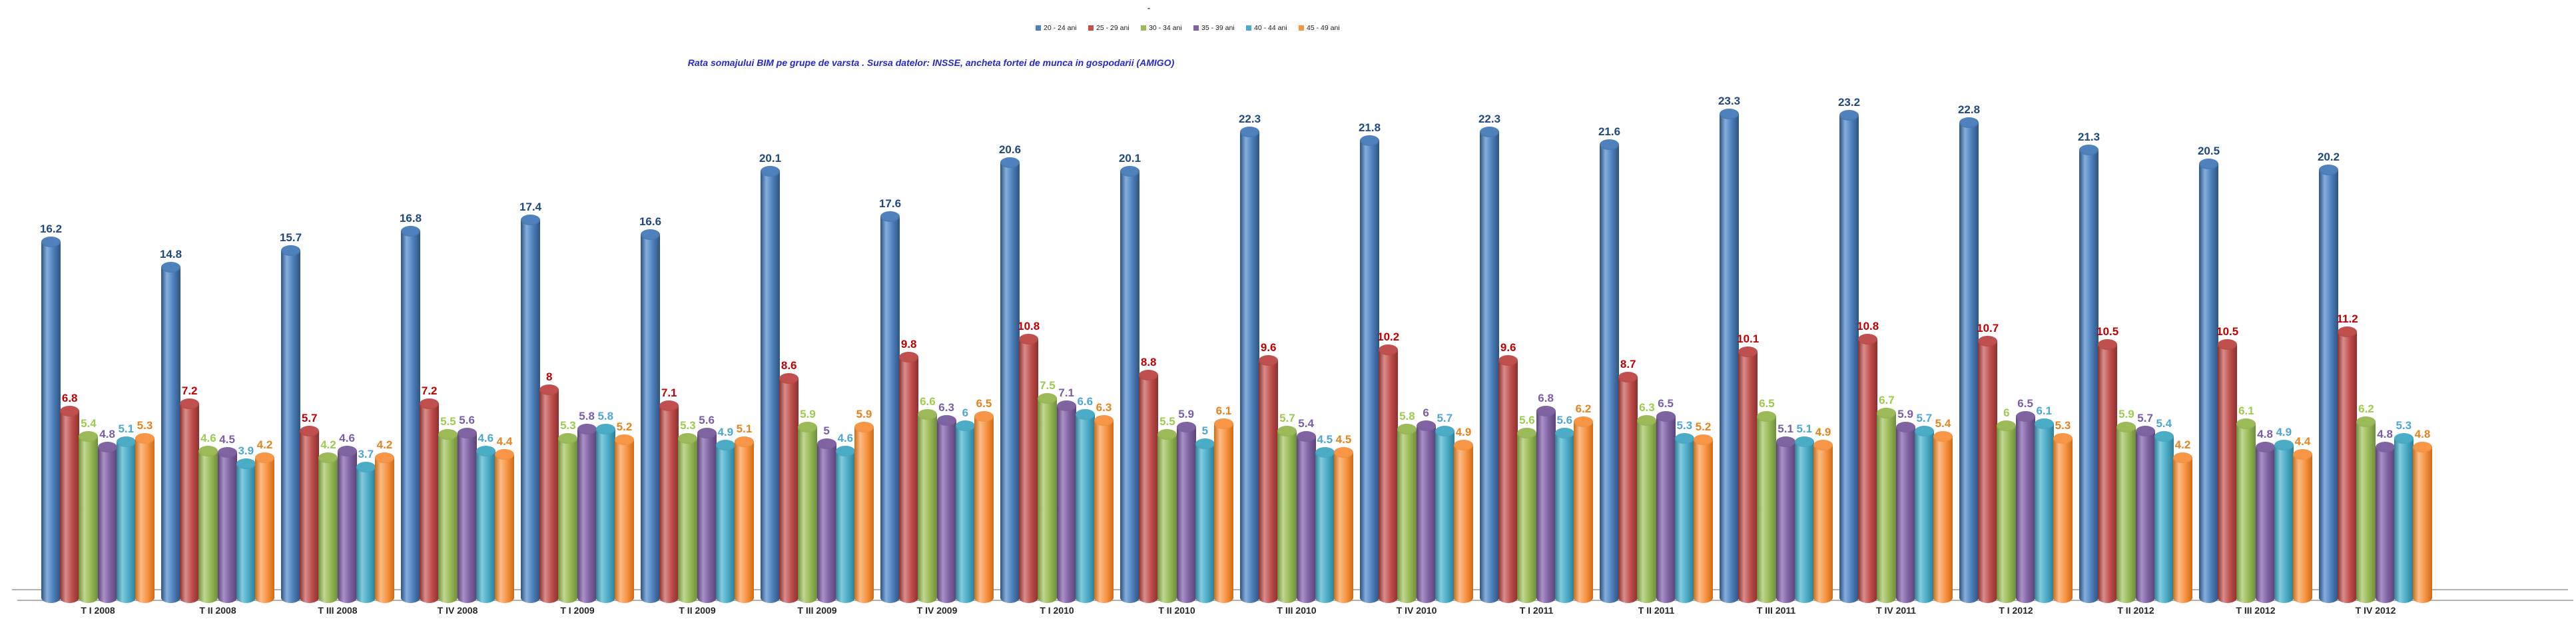 This screenshot has width=2576, height=621. What do you see at coordinates (1748, 338) in the screenshot?
I see `bar-value-label: 10.1` at bounding box center [1748, 338].